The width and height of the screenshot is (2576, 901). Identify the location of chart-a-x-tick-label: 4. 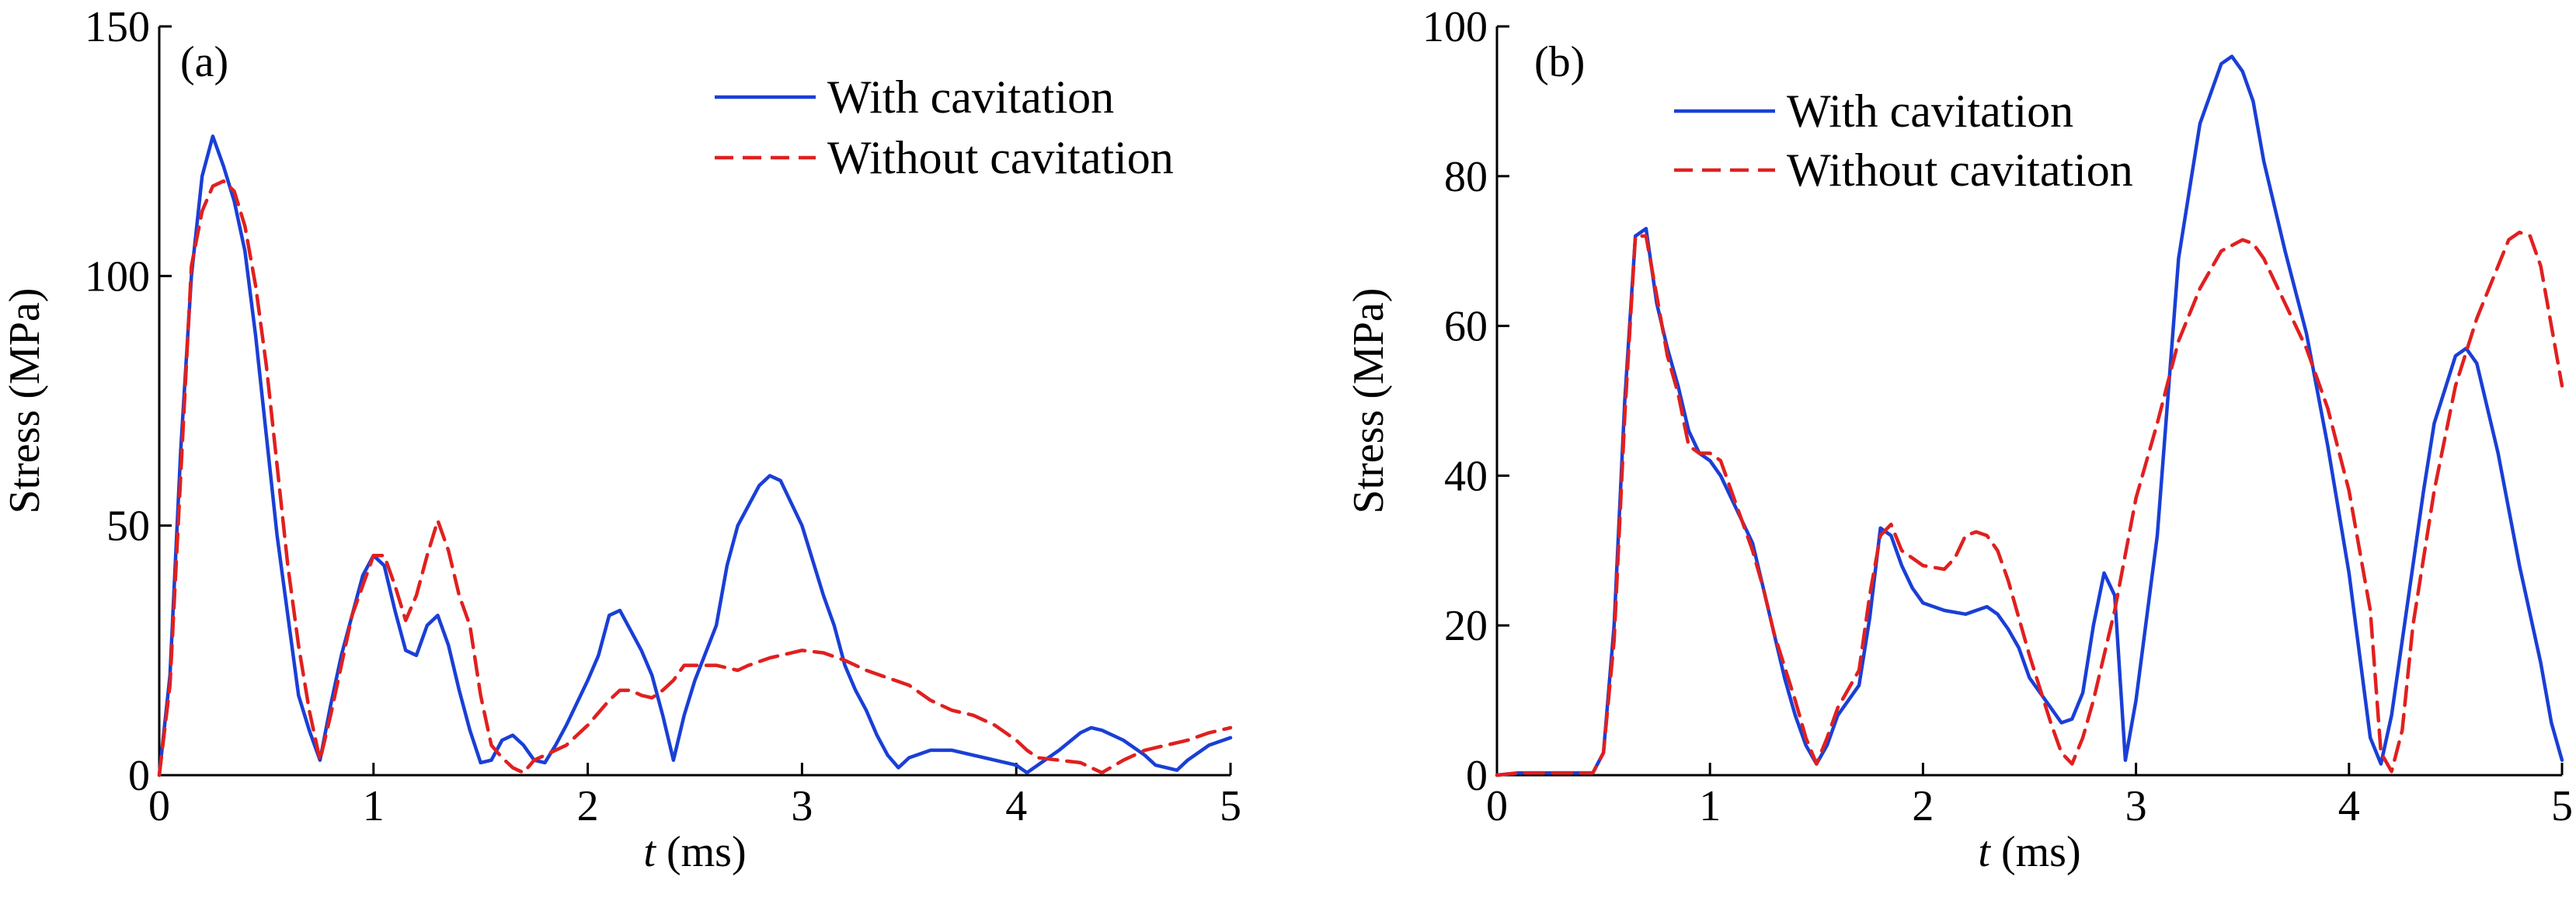
(1016, 806).